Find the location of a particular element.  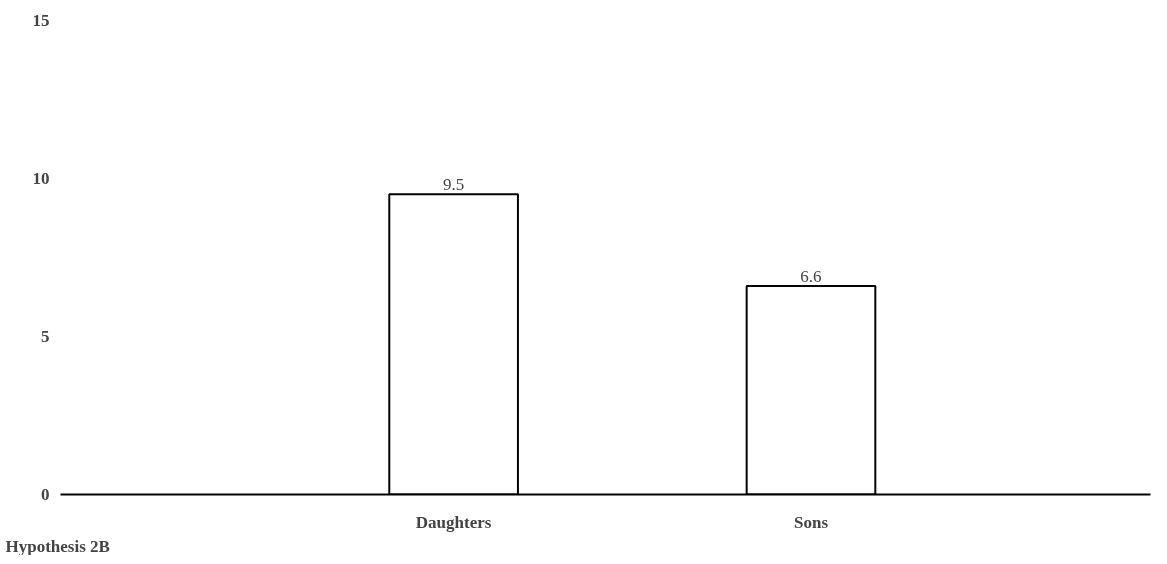

x-tick-label: Sons is located at coordinates (811, 522).